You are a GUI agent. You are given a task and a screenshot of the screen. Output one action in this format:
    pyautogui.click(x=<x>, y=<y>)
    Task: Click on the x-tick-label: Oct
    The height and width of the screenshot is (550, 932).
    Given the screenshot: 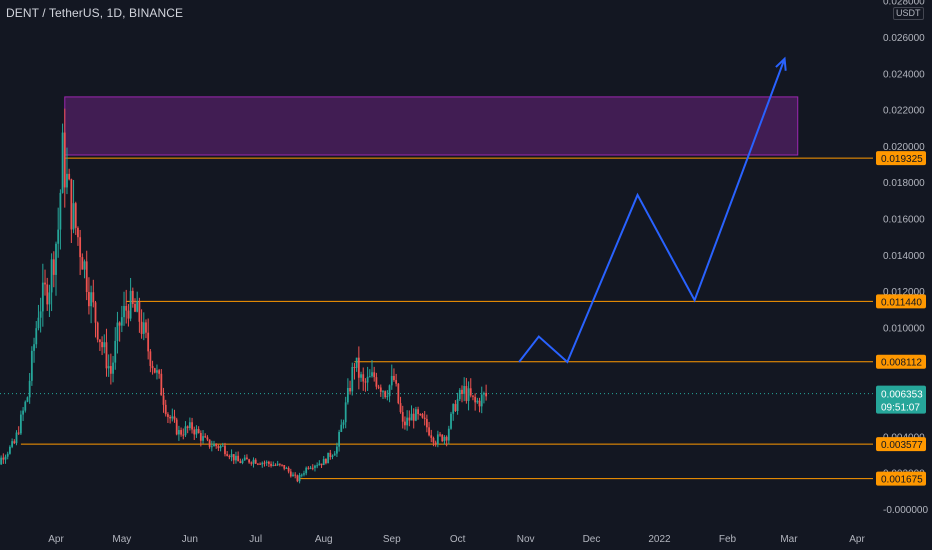 What is the action you would take?
    pyautogui.click(x=458, y=539)
    